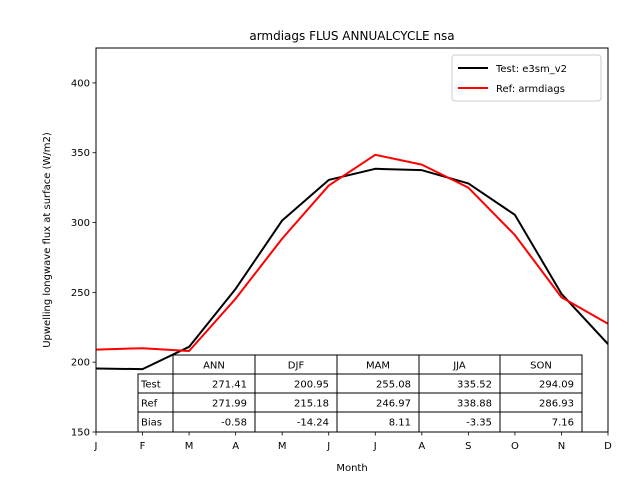  What do you see at coordinates (311, 385) in the screenshot?
I see `table-cell-value: 200.95` at bounding box center [311, 385].